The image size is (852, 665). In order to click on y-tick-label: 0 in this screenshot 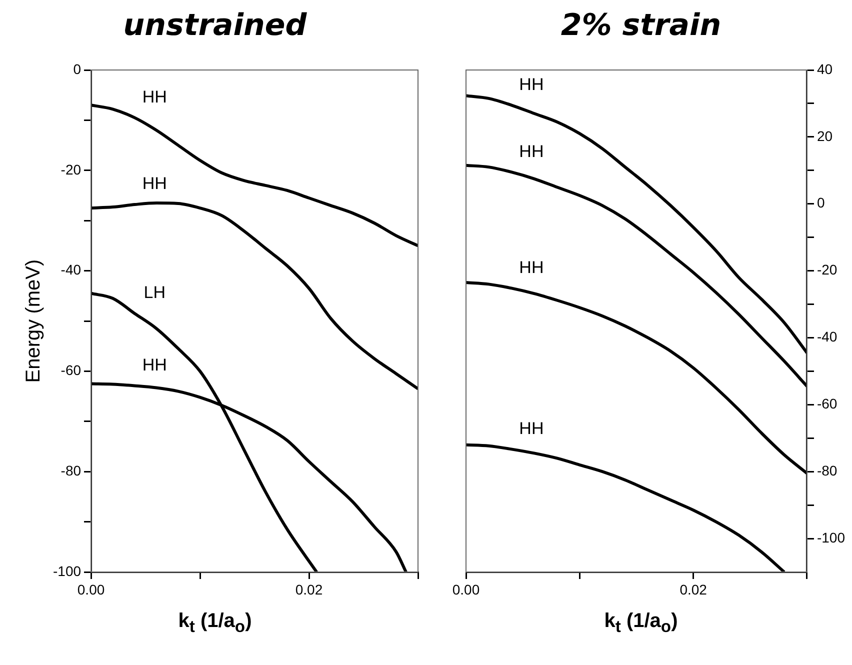, I will do `click(77, 68)`.